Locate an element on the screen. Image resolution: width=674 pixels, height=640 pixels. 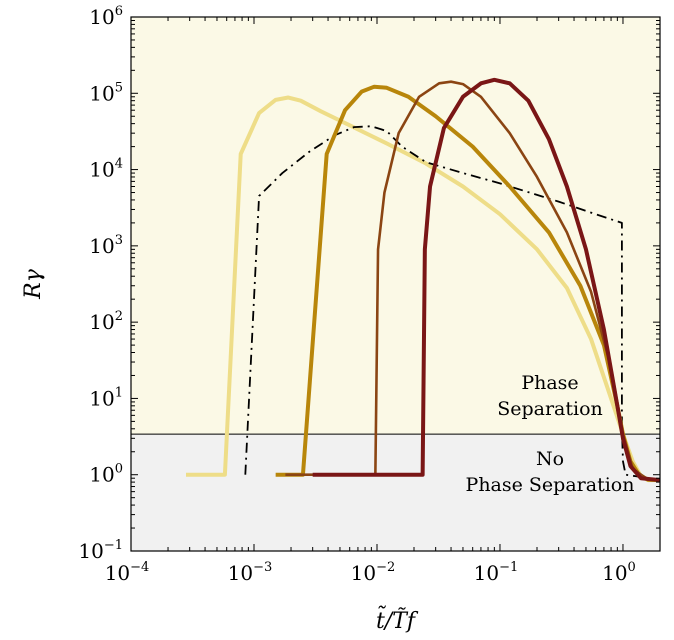
no-phase-separation-region is located at coordinates (395, 492).